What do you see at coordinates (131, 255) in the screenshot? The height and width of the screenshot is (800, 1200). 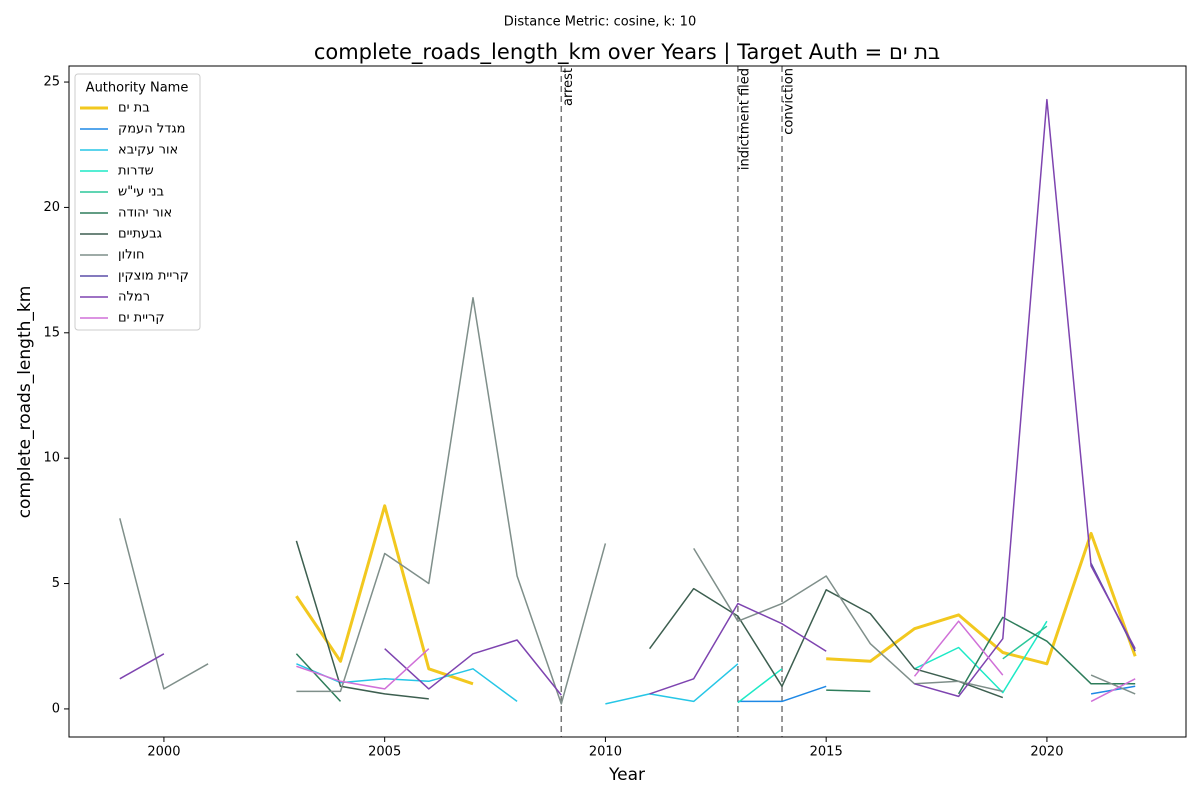 I see `legend-label: חולון` at bounding box center [131, 255].